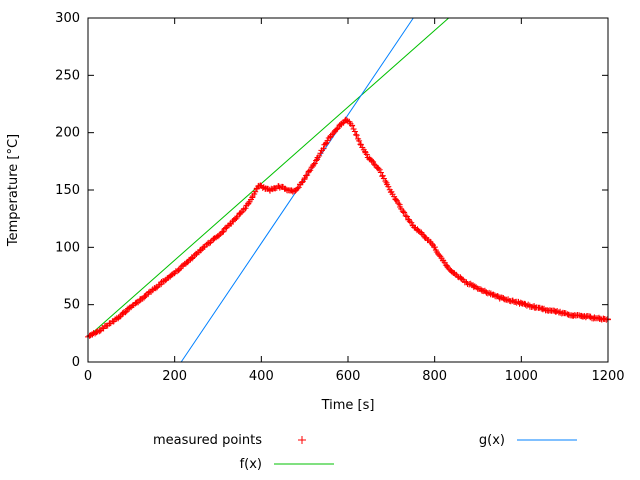 Image resolution: width=640 pixels, height=480 pixels. Describe the element at coordinates (88, 376) in the screenshot. I see `x-tick-label: 0` at that location.